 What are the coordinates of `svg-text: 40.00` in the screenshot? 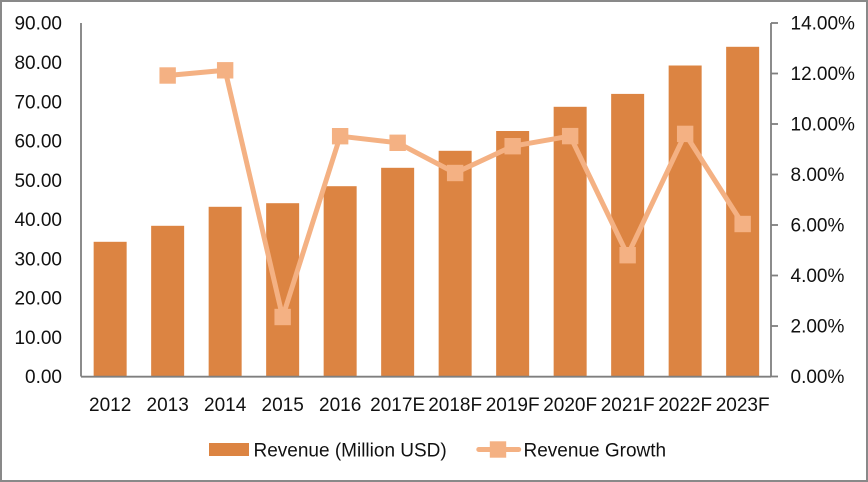 It's located at (38, 220).